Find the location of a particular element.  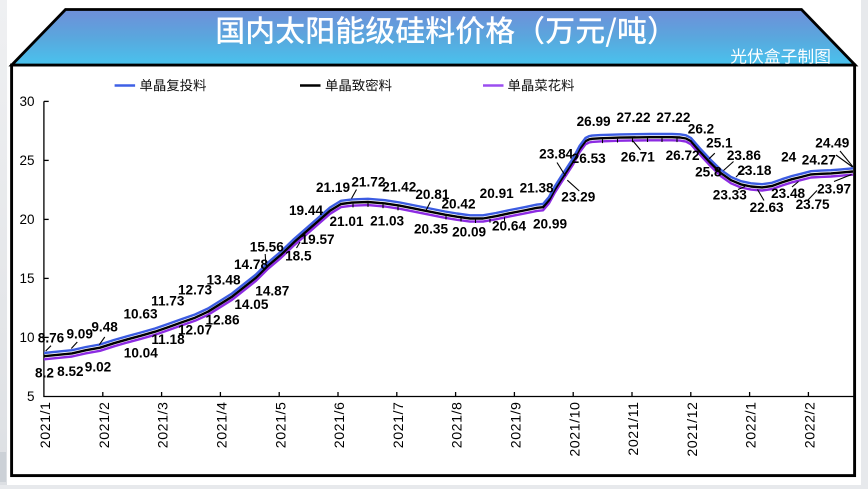

svg-text: 10.63 is located at coordinates (140, 314).